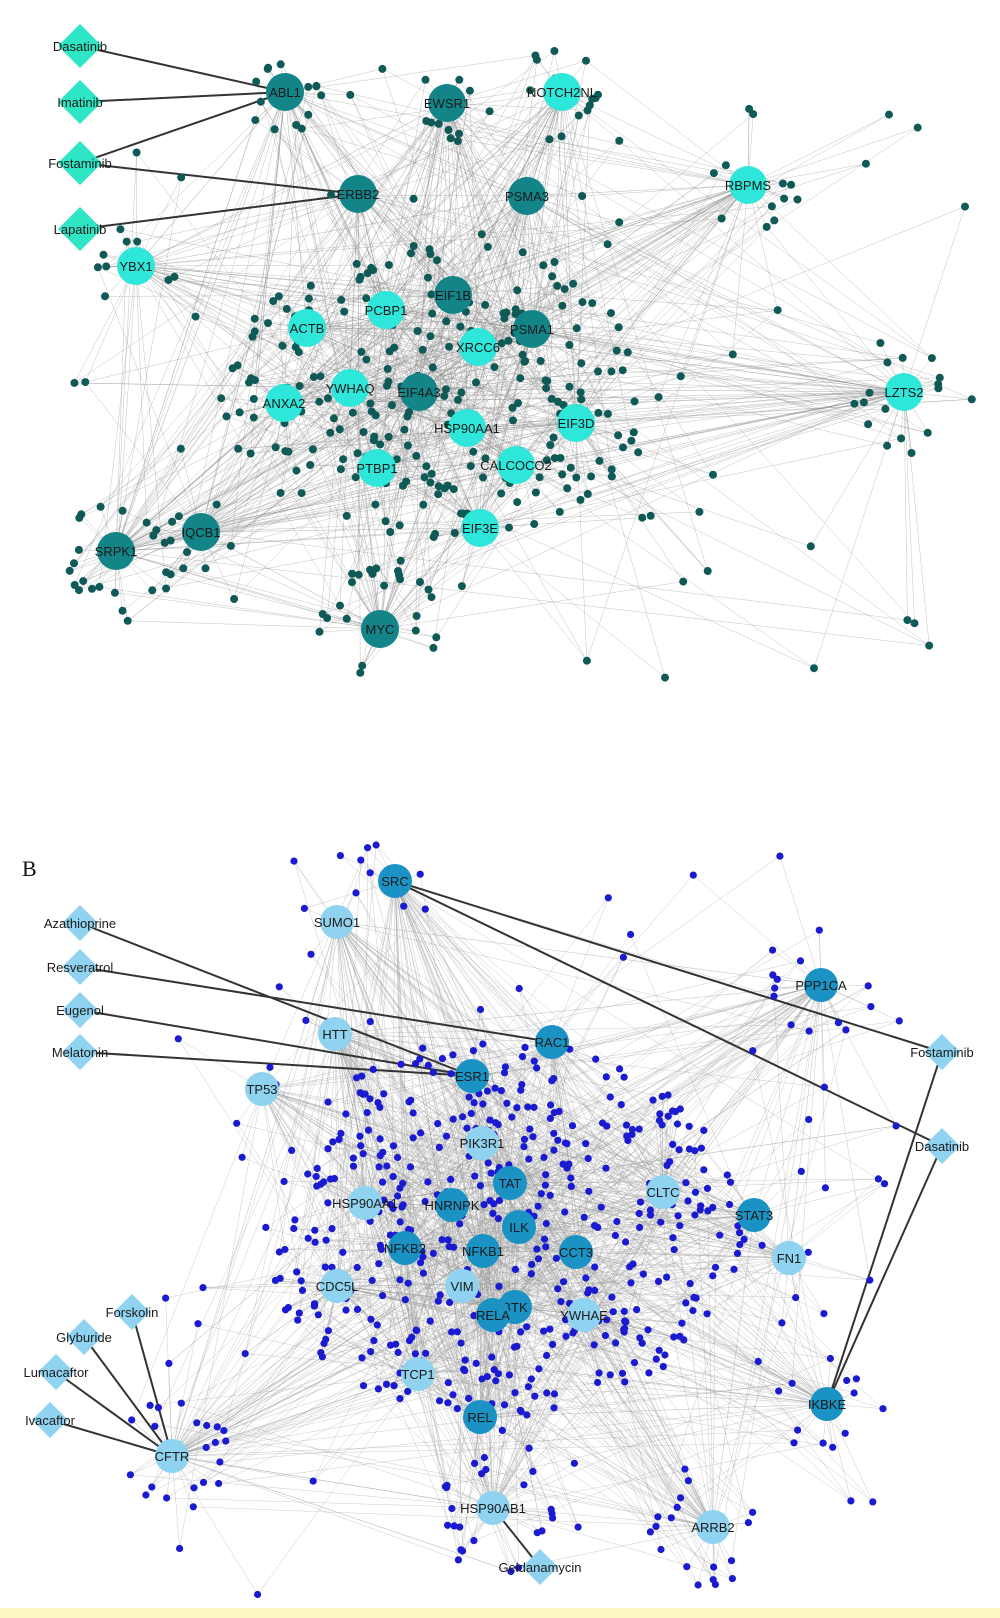  Describe the element at coordinates (493, 1508) in the screenshot. I see `hub-label: HSP90AB1` at that location.